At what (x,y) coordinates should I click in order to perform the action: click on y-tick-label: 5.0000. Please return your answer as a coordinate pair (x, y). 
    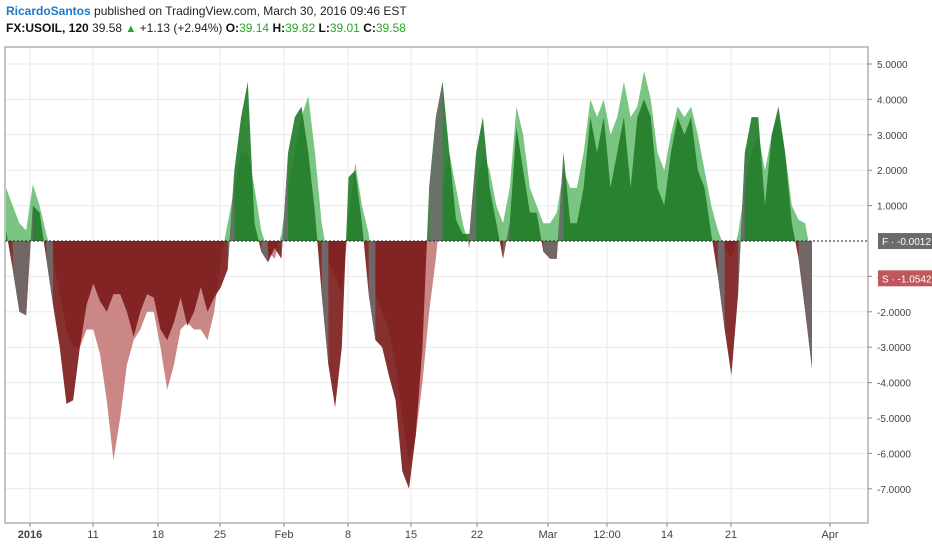
    Looking at the image, I should click on (892, 65).